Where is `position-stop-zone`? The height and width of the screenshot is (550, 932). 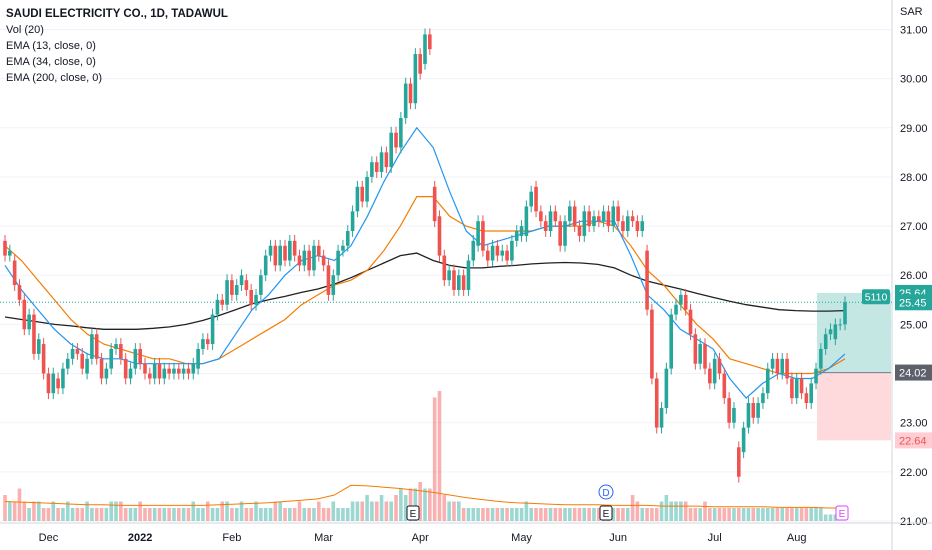
position-stop-zone is located at coordinates (854, 406).